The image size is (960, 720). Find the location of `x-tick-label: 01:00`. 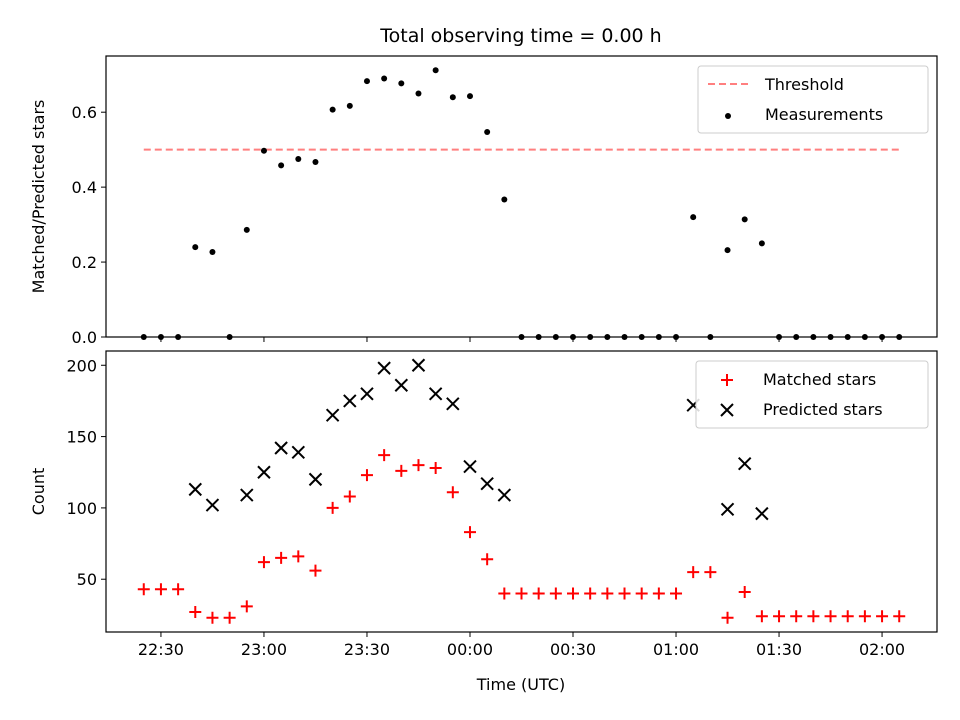

x-tick-label: 01:00 is located at coordinates (676, 649).